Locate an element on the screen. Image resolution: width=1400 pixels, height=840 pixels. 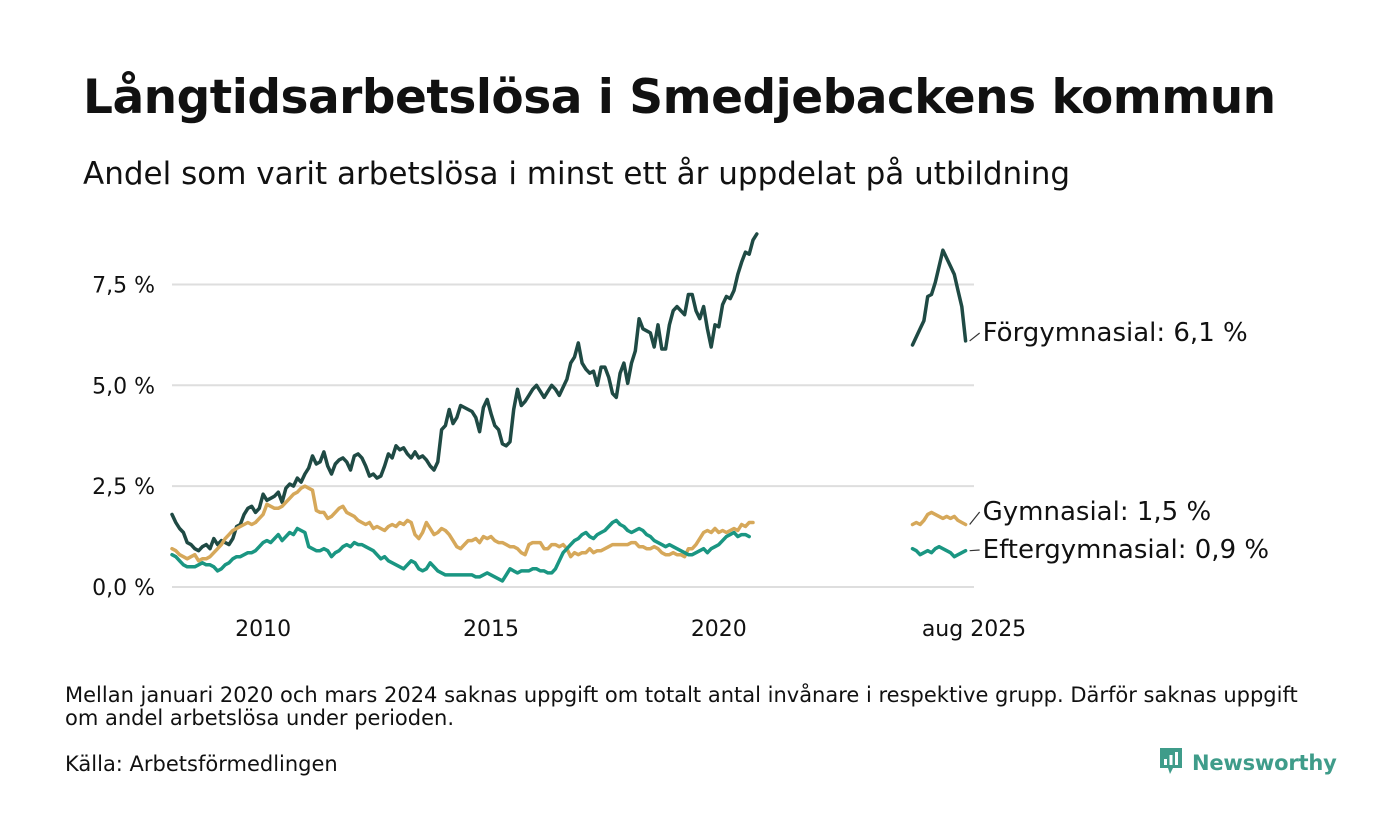
x-tick-label: 2020 is located at coordinates (719, 629).